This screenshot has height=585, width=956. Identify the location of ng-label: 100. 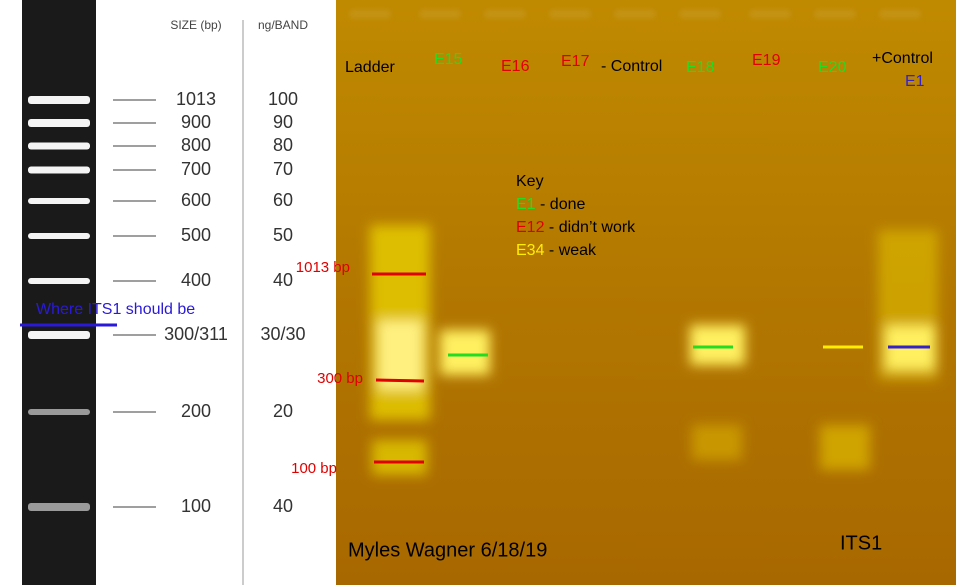
(283, 99).